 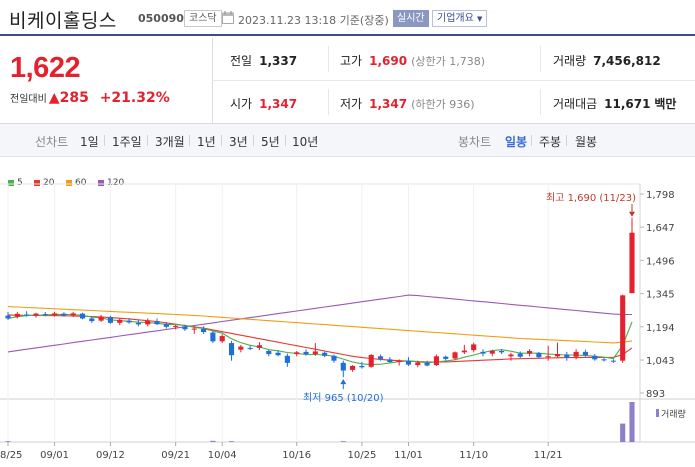 I want to click on tab-1y: 1년, so click(x=206, y=142).